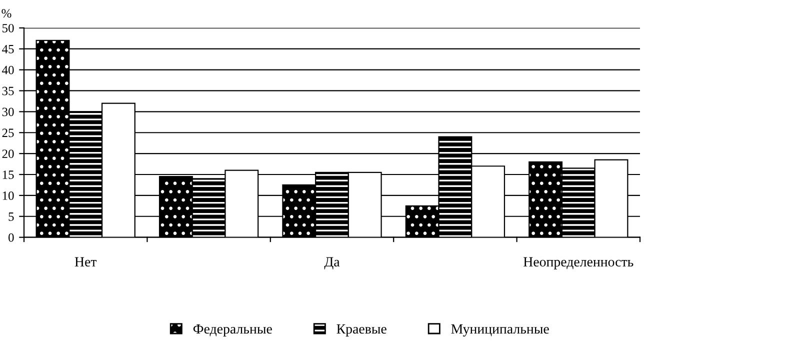  What do you see at coordinates (8, 70) in the screenshot?
I see `y-tick-label: 40` at bounding box center [8, 70].